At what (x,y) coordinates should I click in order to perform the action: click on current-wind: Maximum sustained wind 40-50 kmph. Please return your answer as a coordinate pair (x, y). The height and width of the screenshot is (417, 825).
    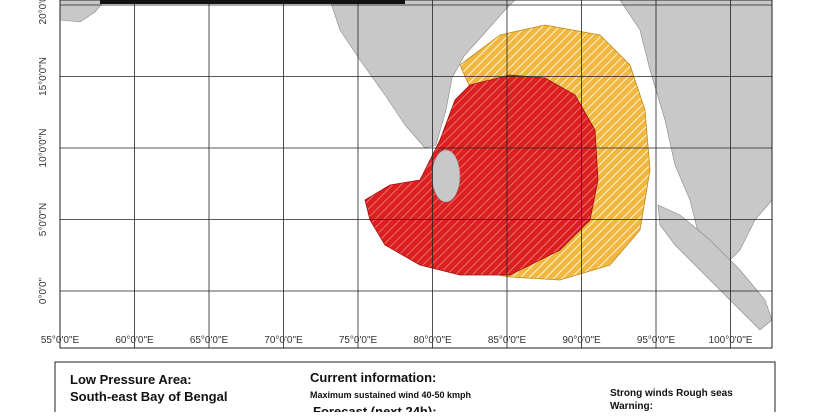
    Looking at the image, I should click on (390, 395).